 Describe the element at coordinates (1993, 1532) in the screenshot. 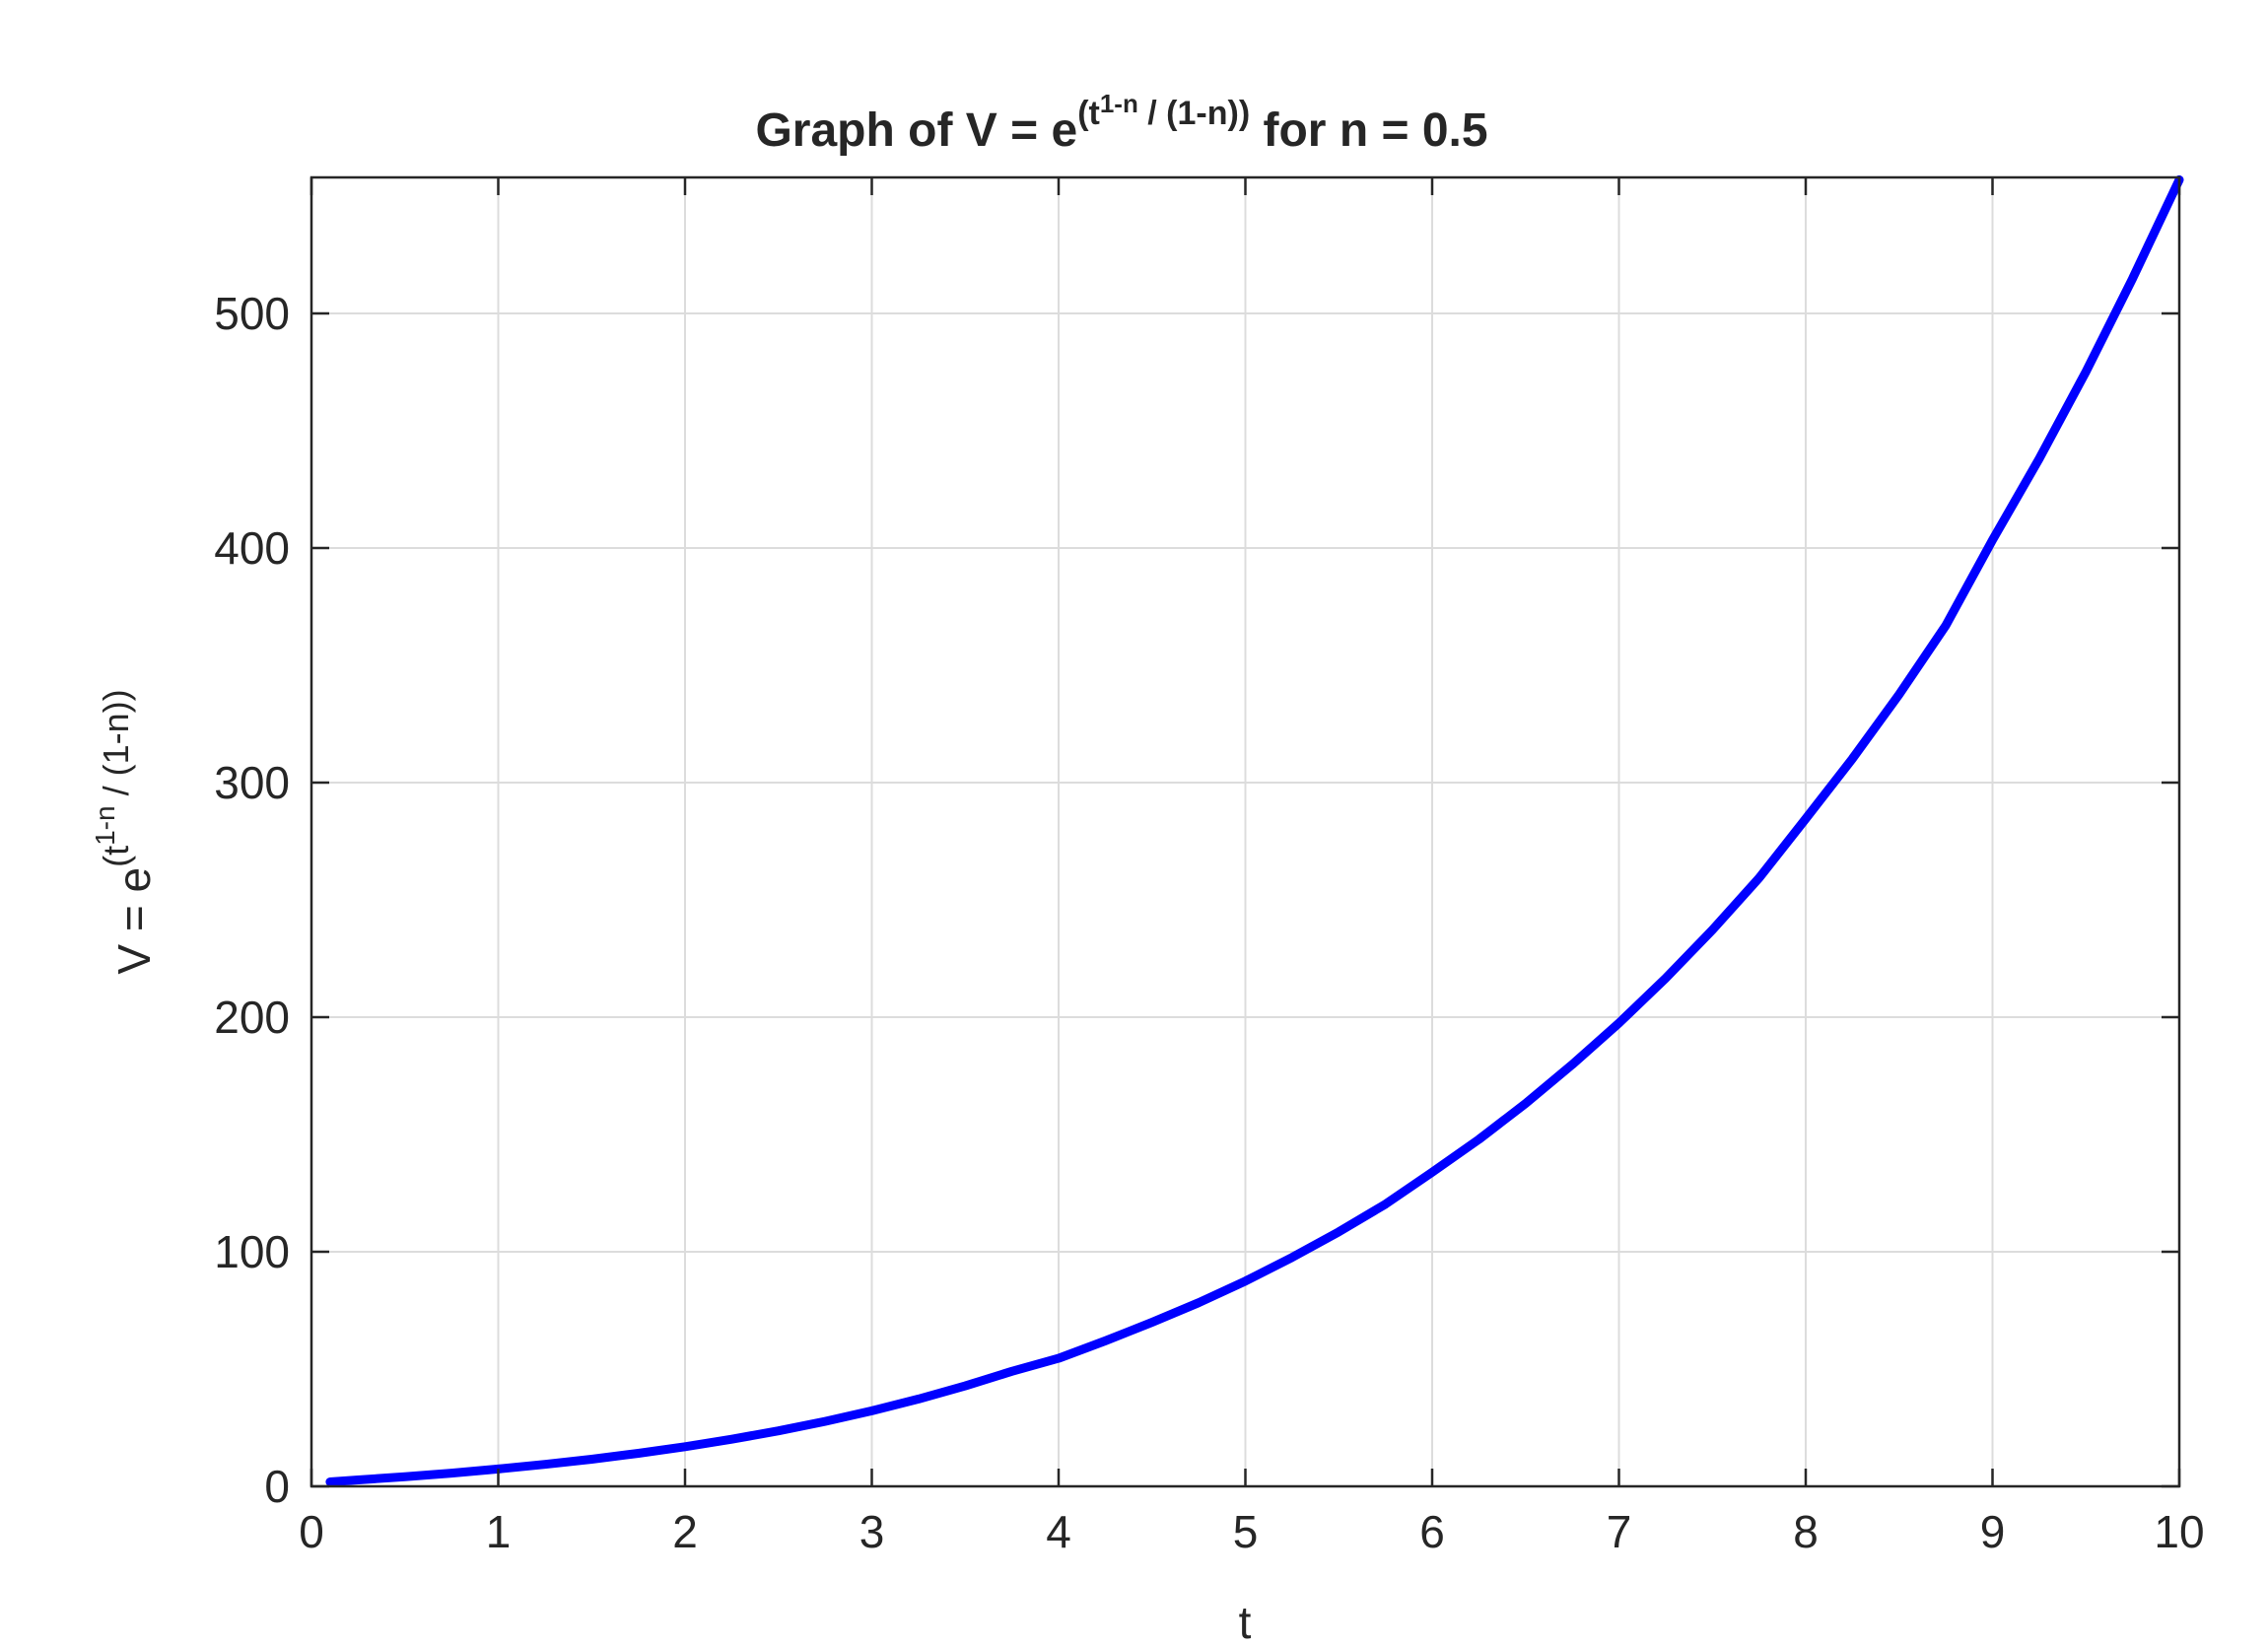

I see `x-tick-label: 9` at that location.